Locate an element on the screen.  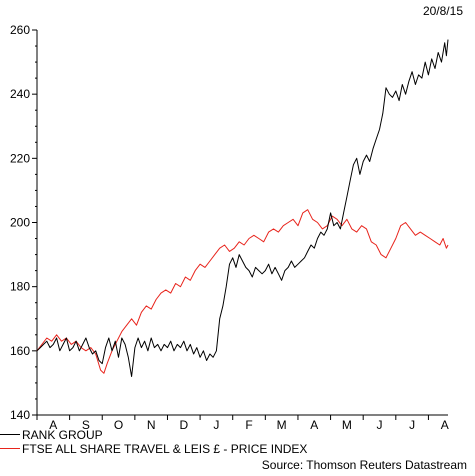
x-tick-label: O is located at coordinates (118, 425).